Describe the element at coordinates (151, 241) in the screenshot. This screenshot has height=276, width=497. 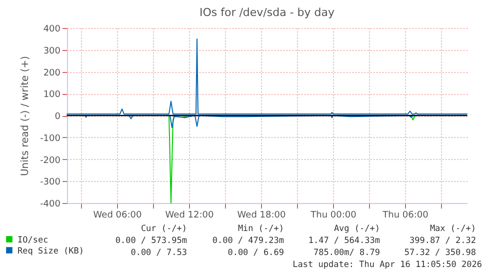
I see `text: 0.00 / 573.95m` at that location.